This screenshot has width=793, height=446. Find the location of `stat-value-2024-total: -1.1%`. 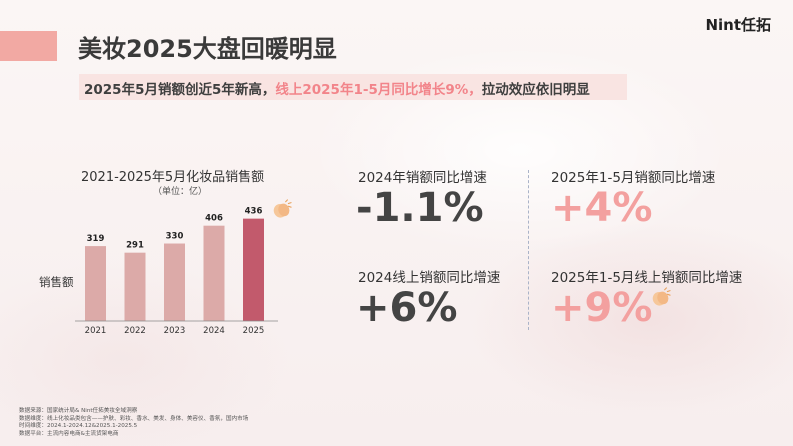

stat-value-2024-total: -1.1% is located at coordinates (420, 208).